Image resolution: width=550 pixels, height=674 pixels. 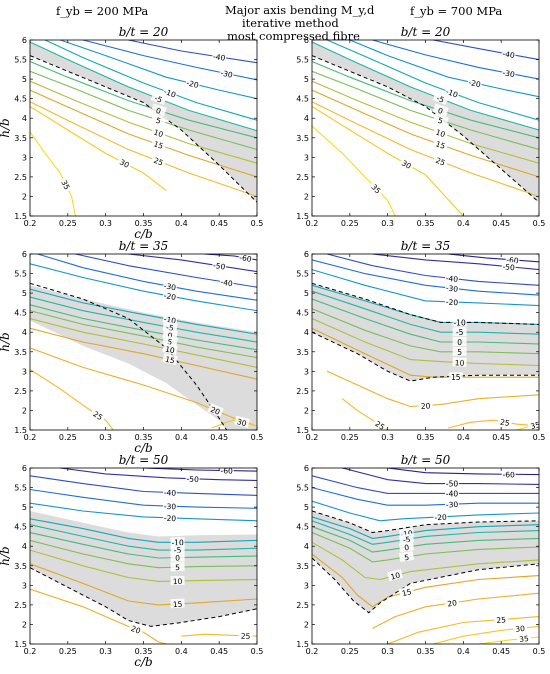 I want to click on contour-label: -5, so click(x=460, y=332).